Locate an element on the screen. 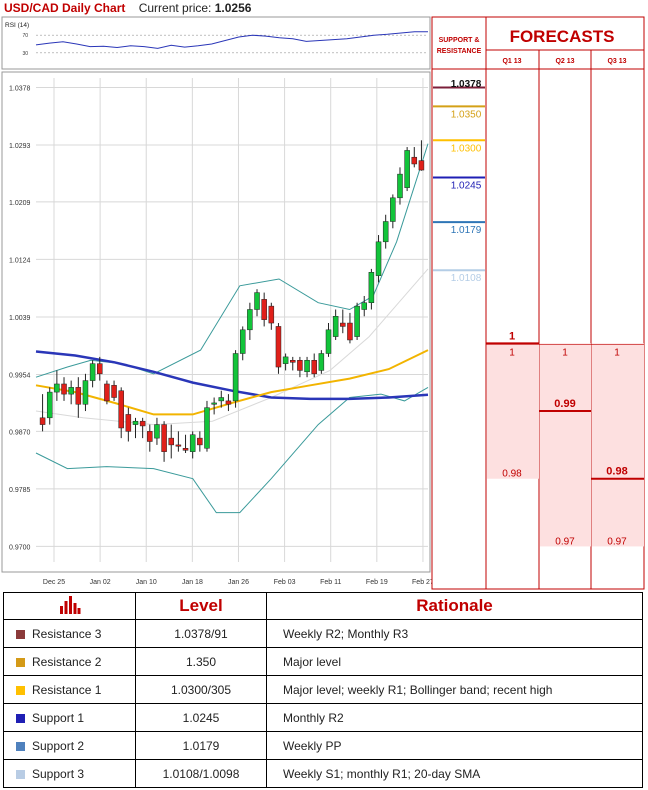 Image resolution: width=648 pixels, height=790 pixels. level-name-text: Support 3 is located at coordinates (58, 773).